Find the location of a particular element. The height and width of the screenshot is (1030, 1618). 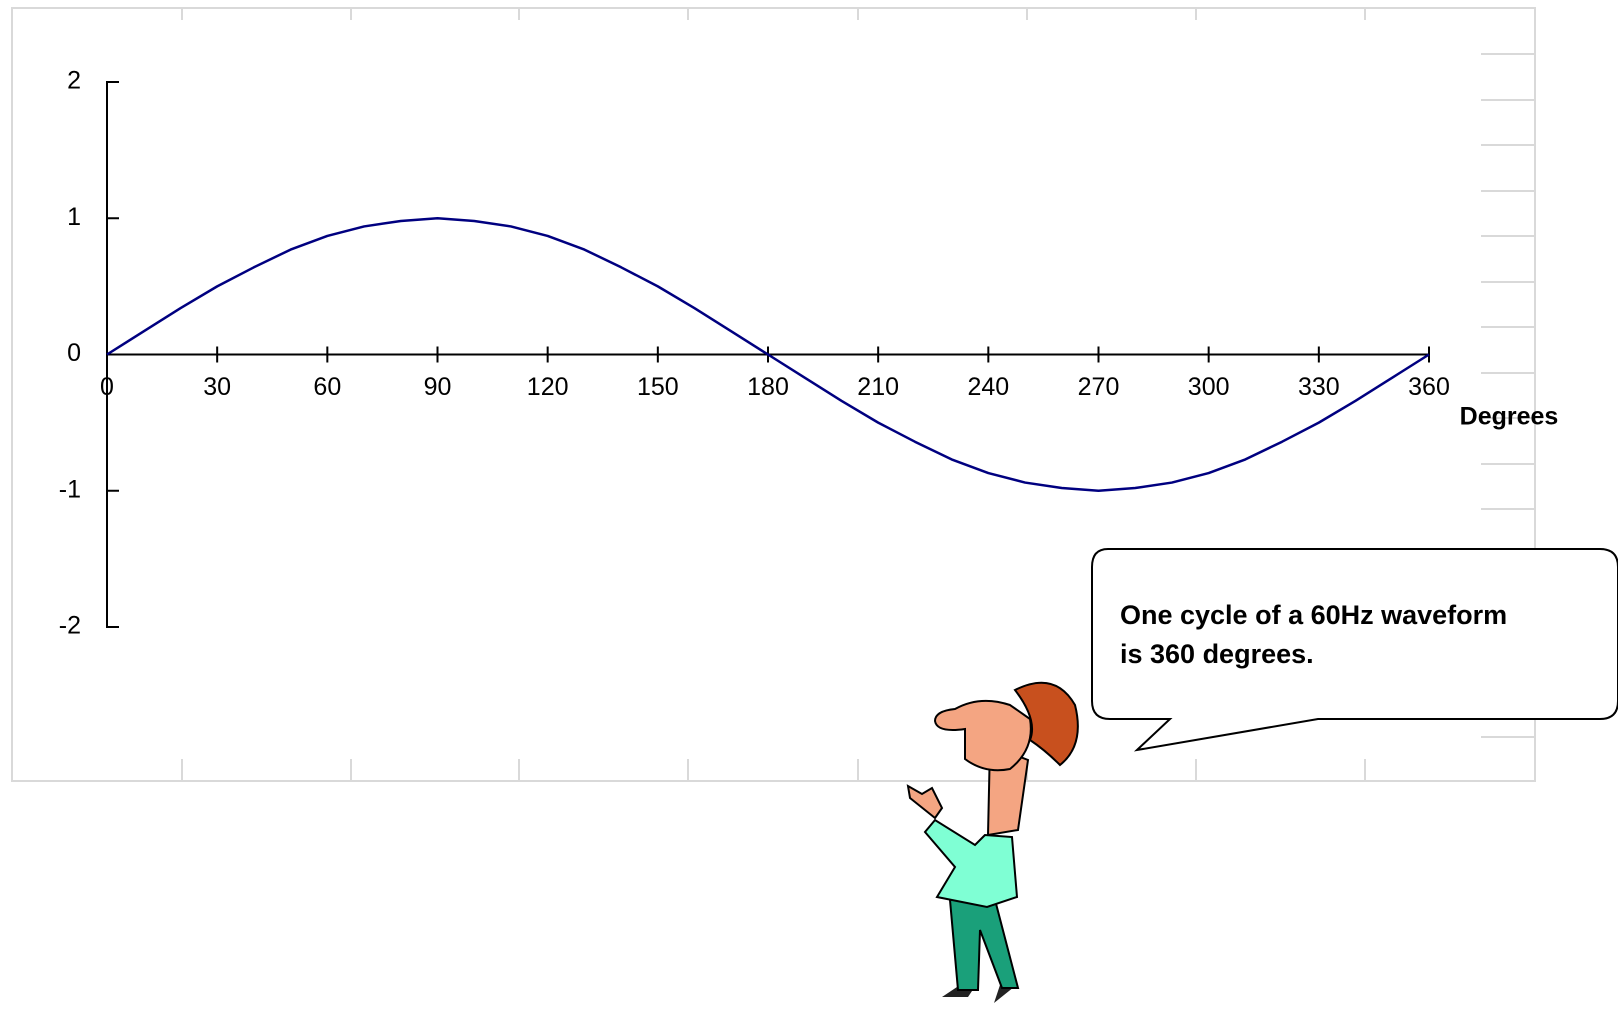

x-tick-label: 300 is located at coordinates (1209, 387).